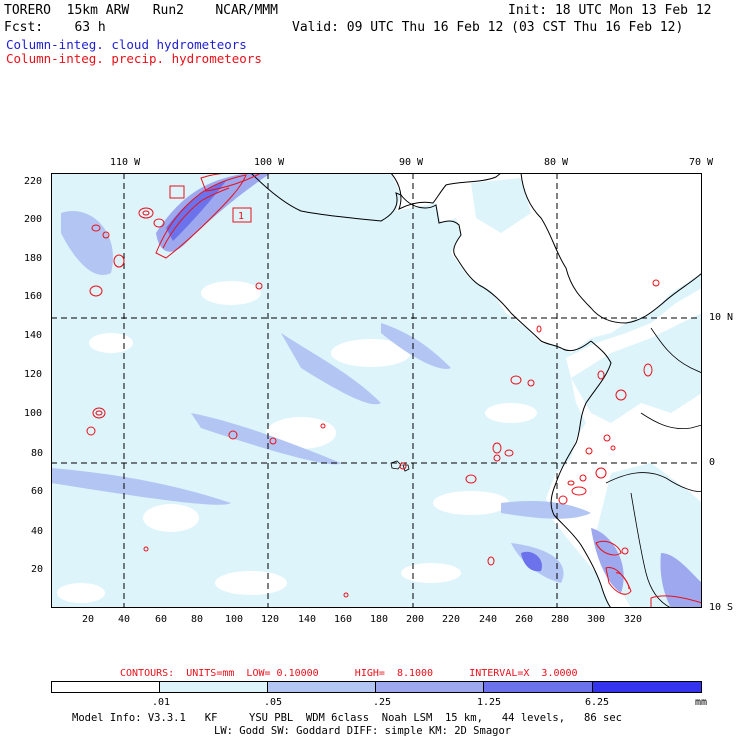 The image size is (740, 740). What do you see at coordinates (270, 619) in the screenshot?
I see `x-tick: 120` at bounding box center [270, 619].